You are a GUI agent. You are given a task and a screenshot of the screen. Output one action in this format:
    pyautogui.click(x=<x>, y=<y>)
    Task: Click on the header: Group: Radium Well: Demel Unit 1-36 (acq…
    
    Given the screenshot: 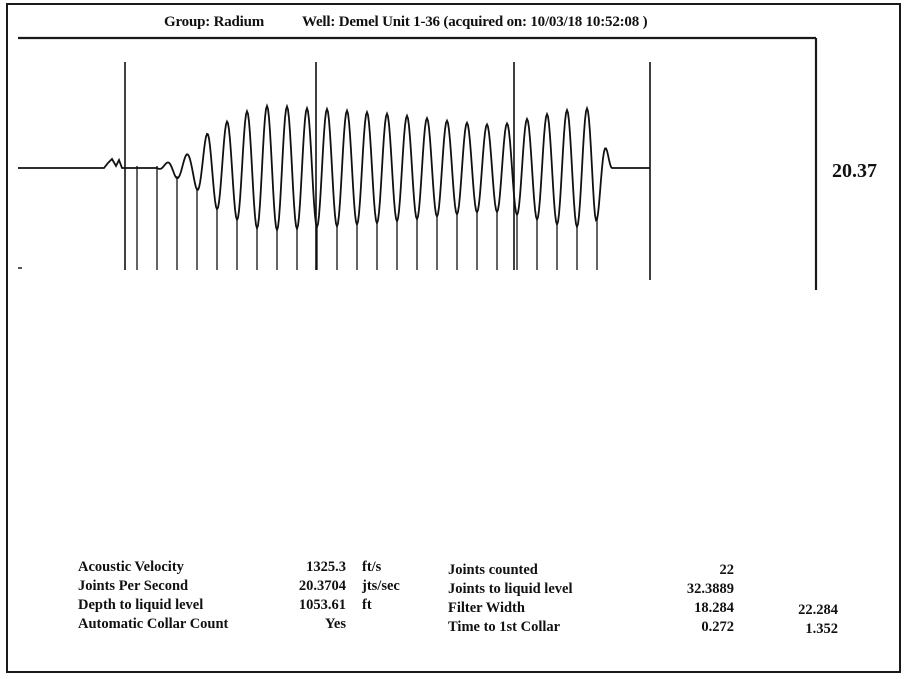 What is the action you would take?
    pyautogui.click(x=454, y=18)
    